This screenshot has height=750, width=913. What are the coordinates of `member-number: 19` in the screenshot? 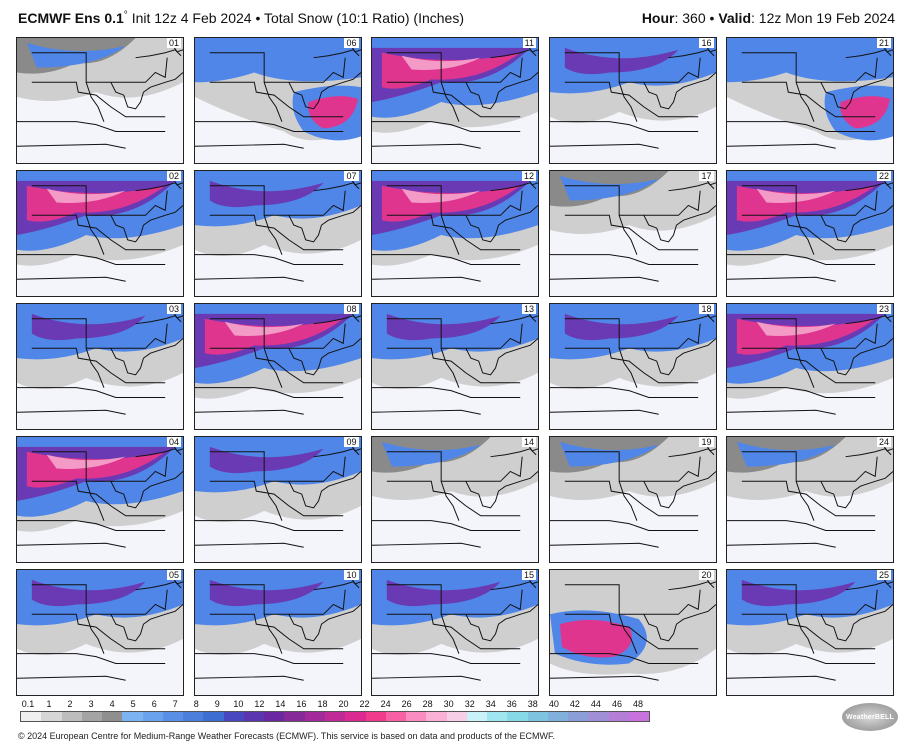 It's located at (706, 442).